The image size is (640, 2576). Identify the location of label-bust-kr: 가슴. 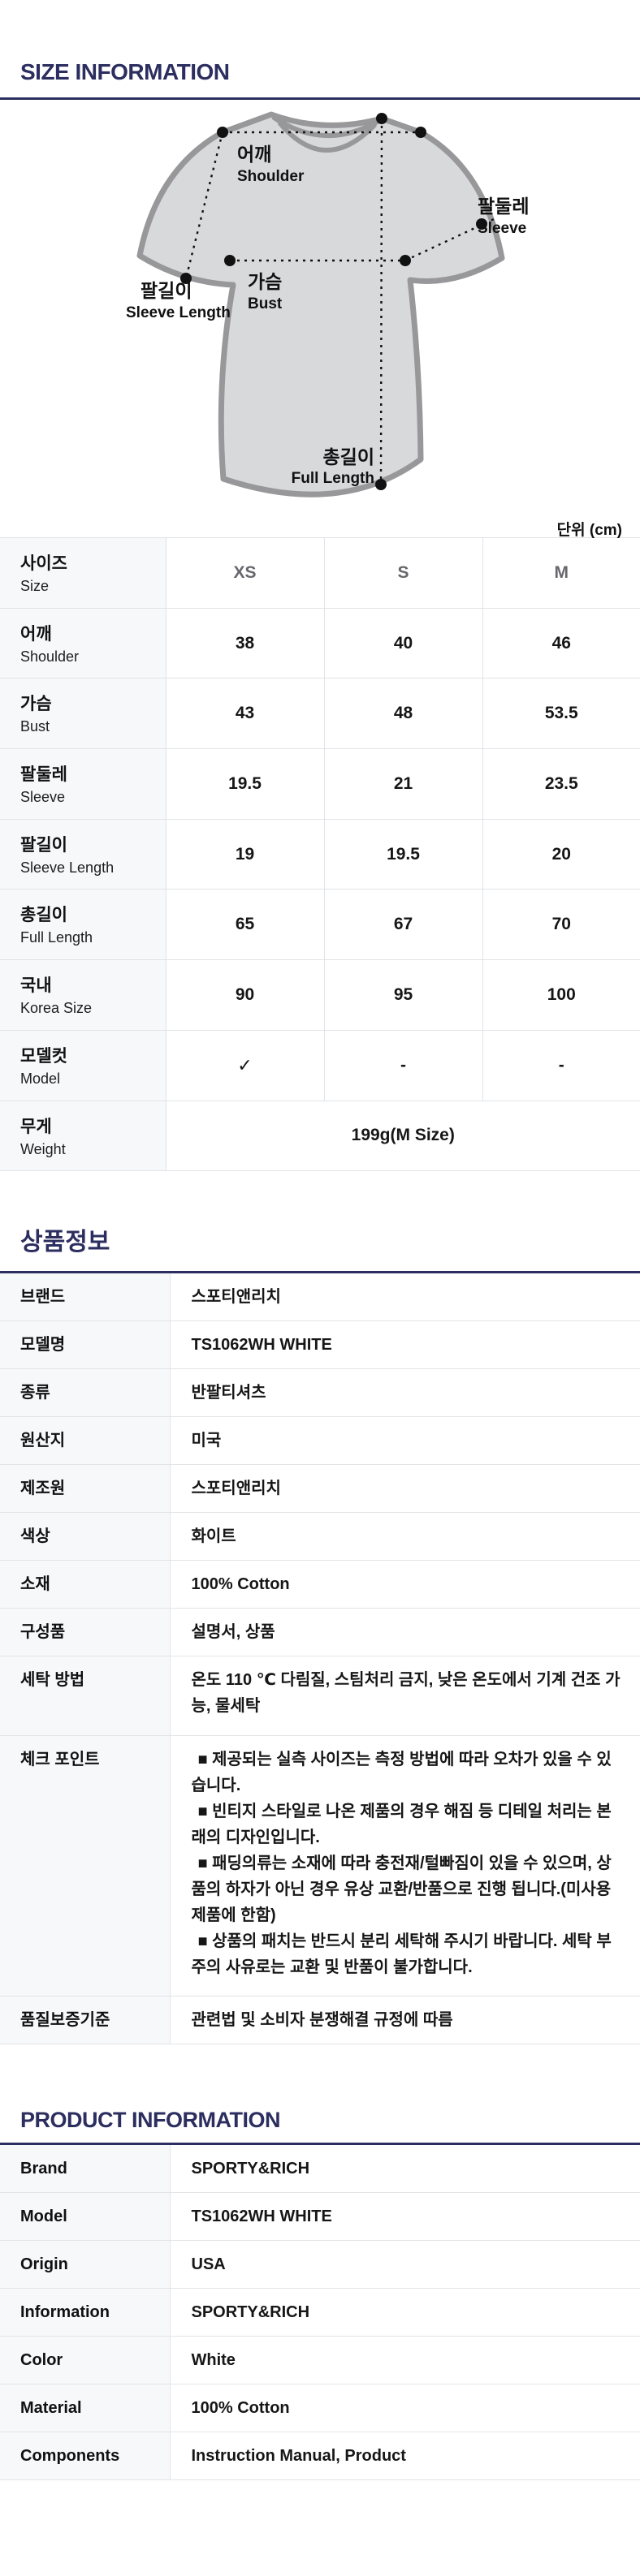
(265, 281).